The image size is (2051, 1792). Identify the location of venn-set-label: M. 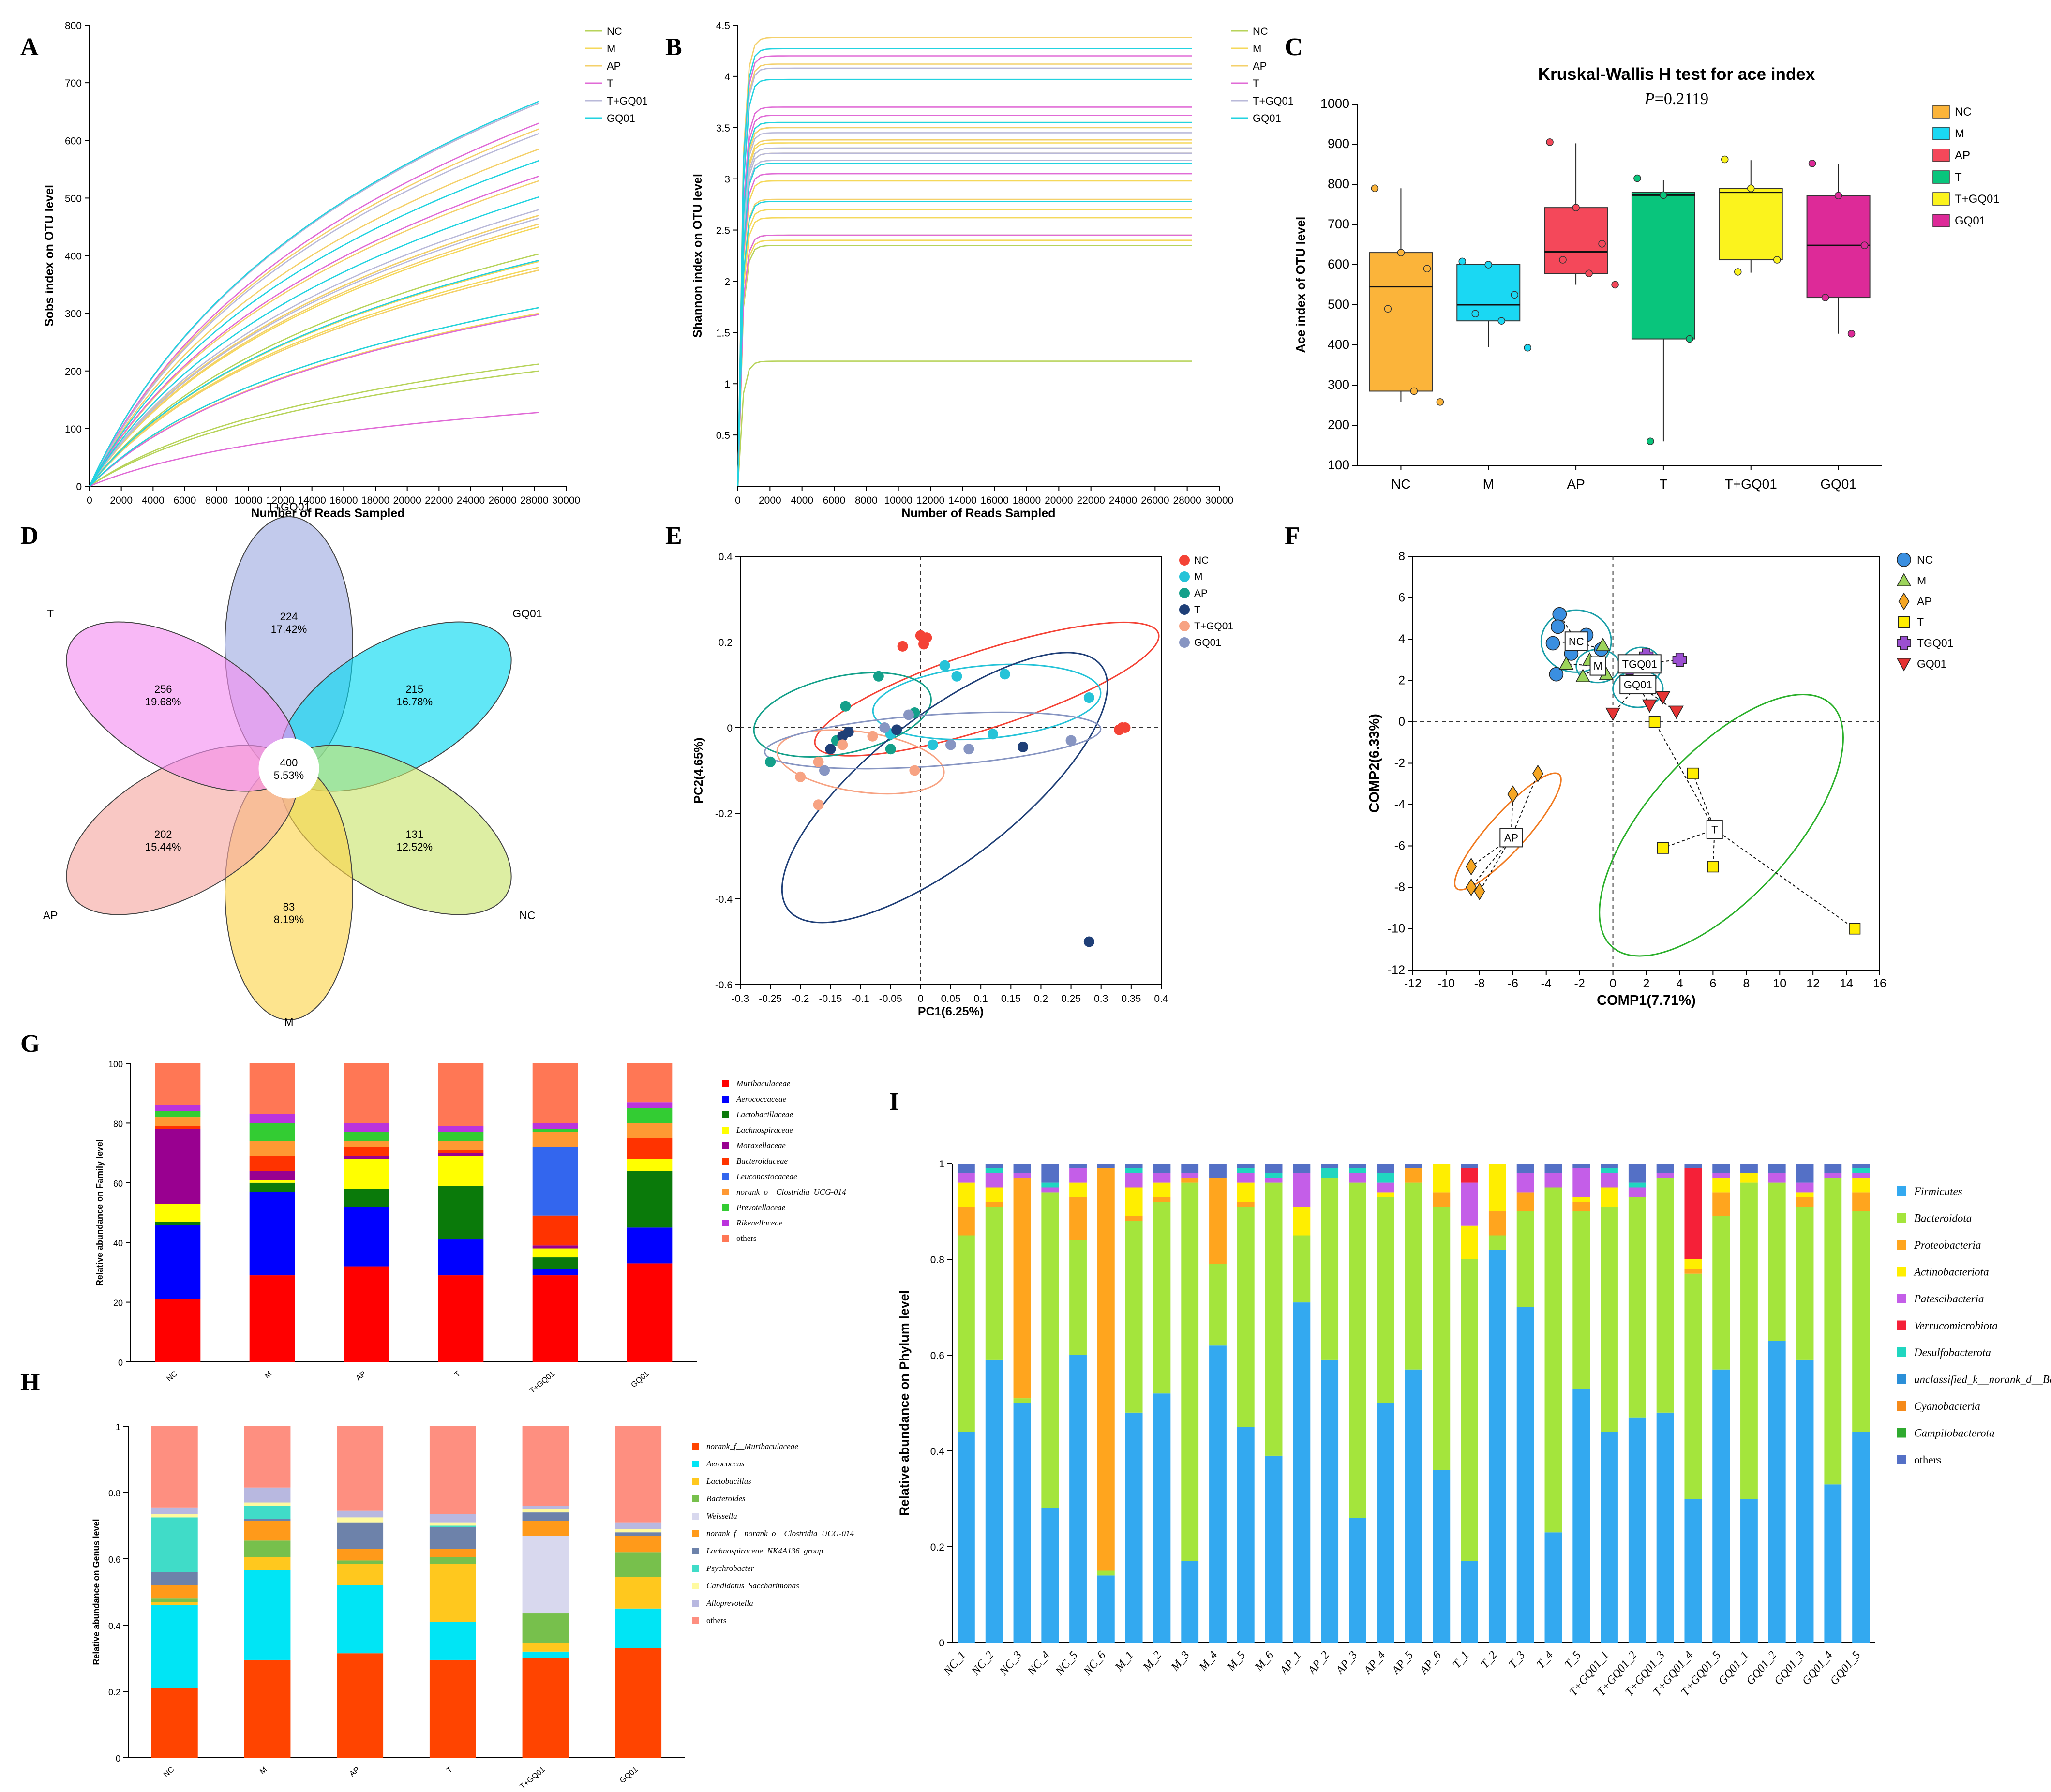
(288, 1021).